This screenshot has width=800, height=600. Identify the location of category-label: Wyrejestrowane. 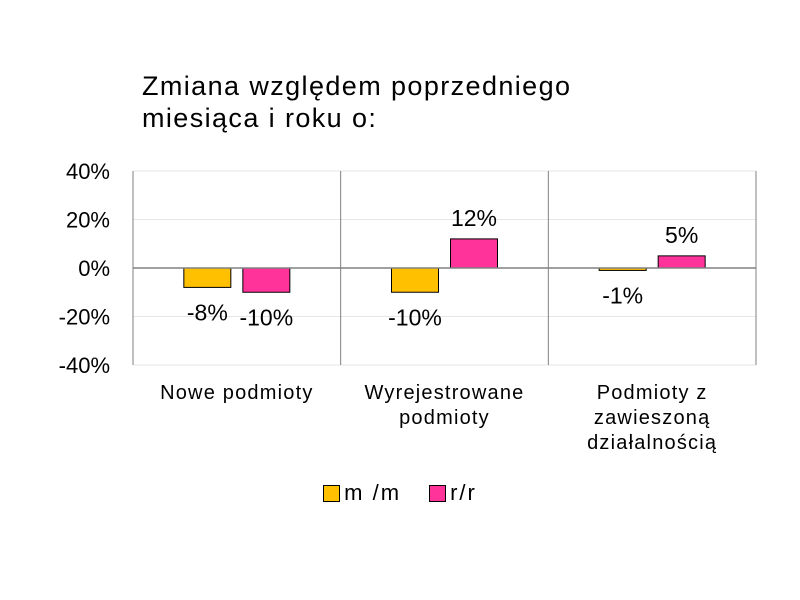
(444, 393).